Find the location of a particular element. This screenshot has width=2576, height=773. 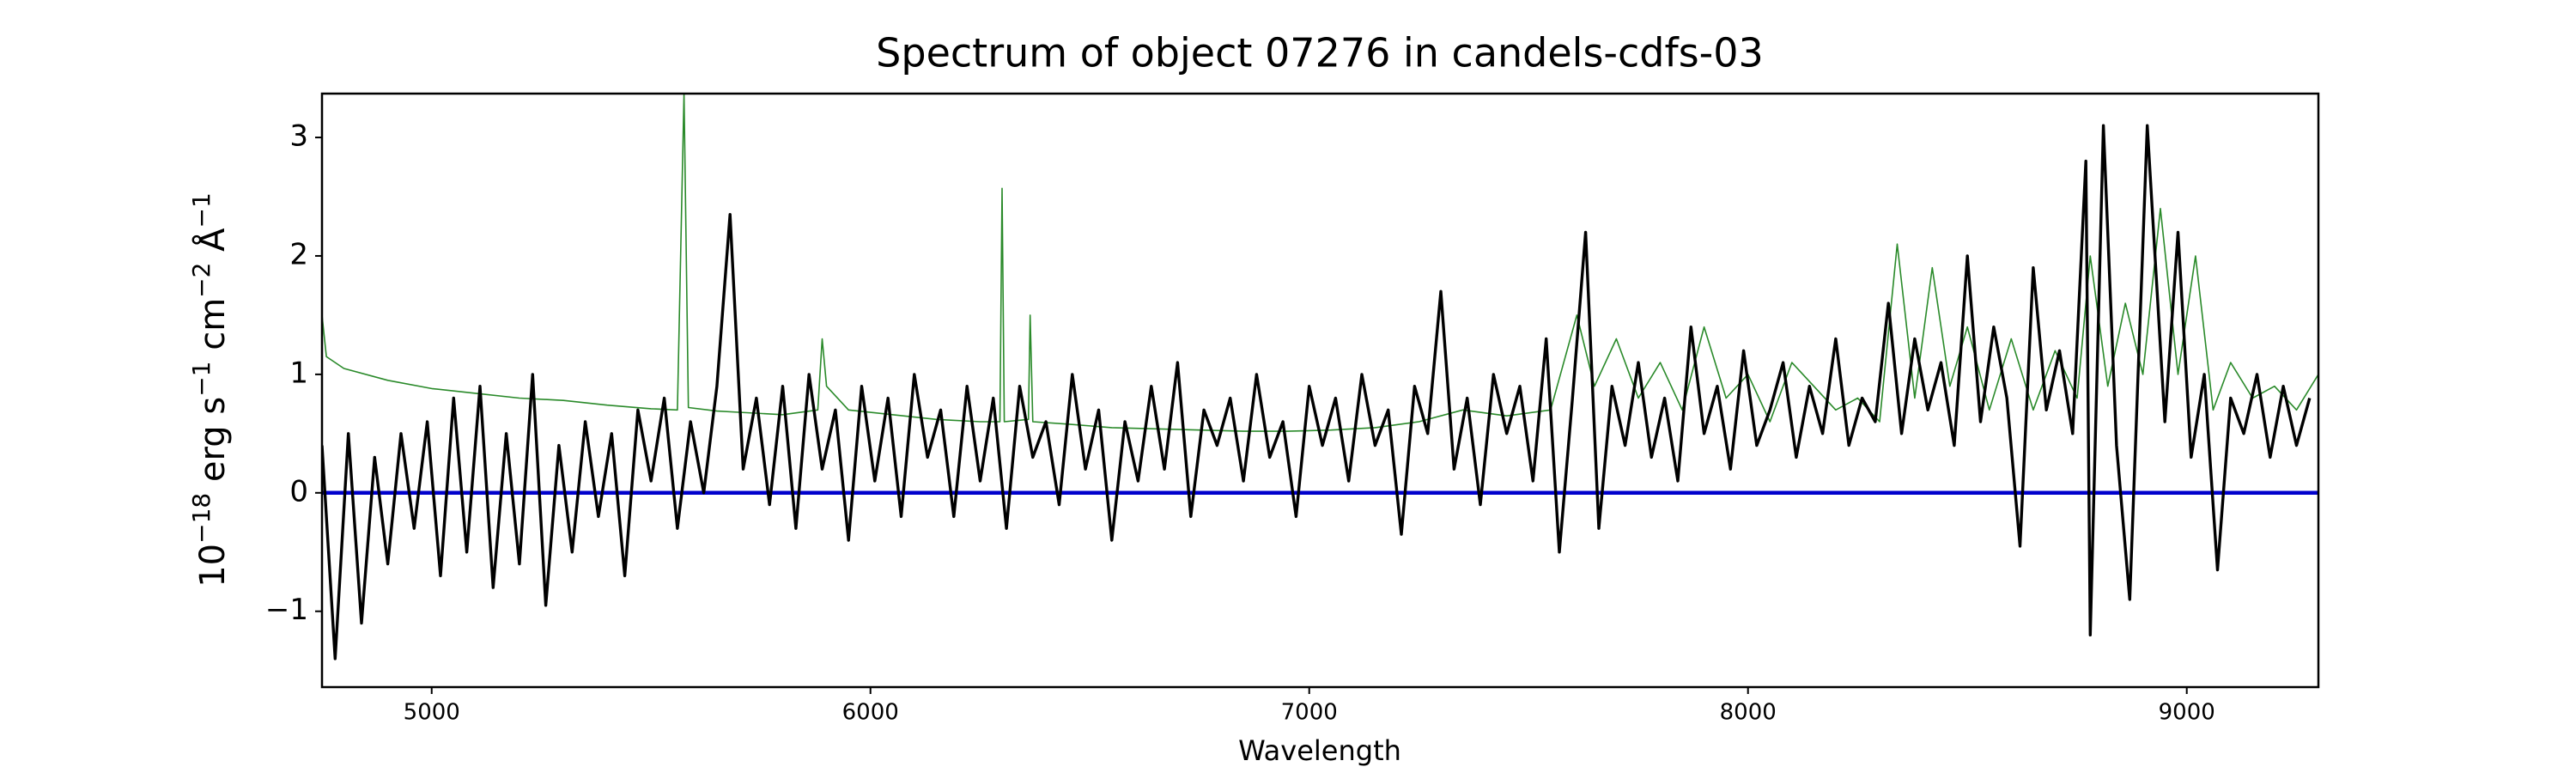

y-tick-label: 2 is located at coordinates (298, 254).